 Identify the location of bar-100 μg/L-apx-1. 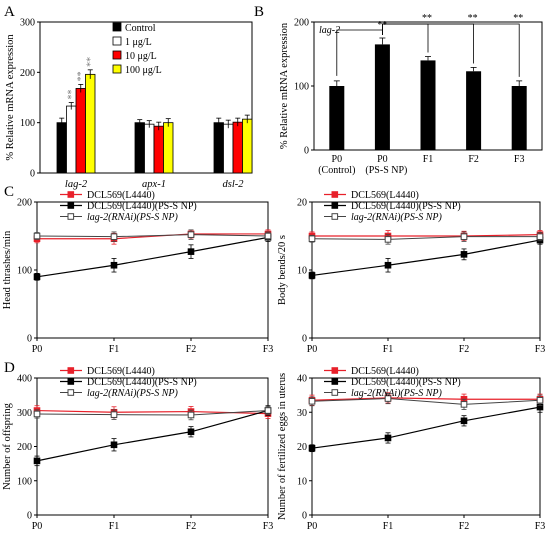
(168, 148).